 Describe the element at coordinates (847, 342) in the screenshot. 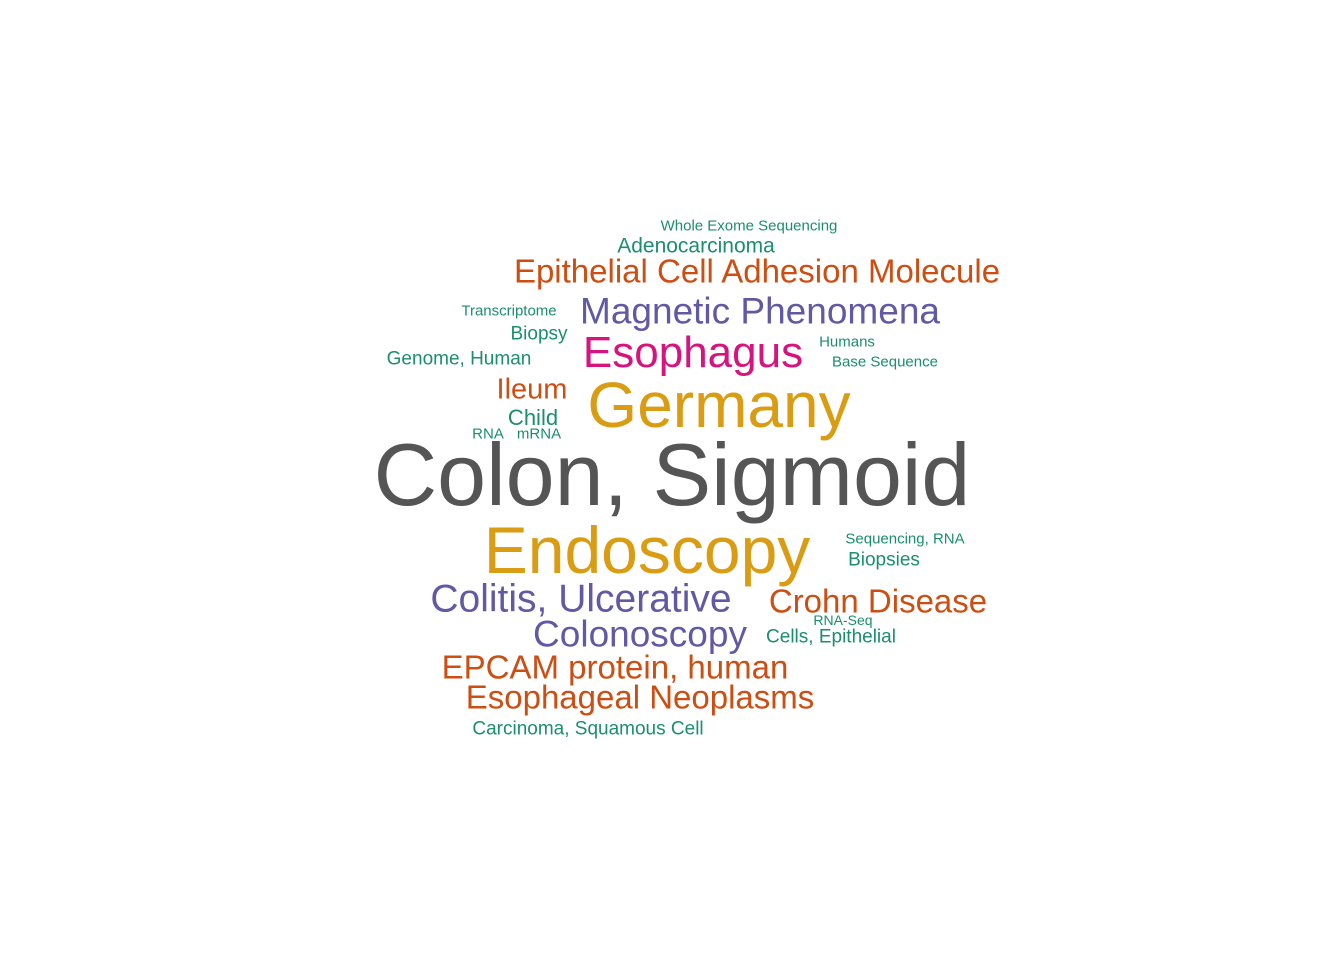

I see `word-humans: Humans` at that location.